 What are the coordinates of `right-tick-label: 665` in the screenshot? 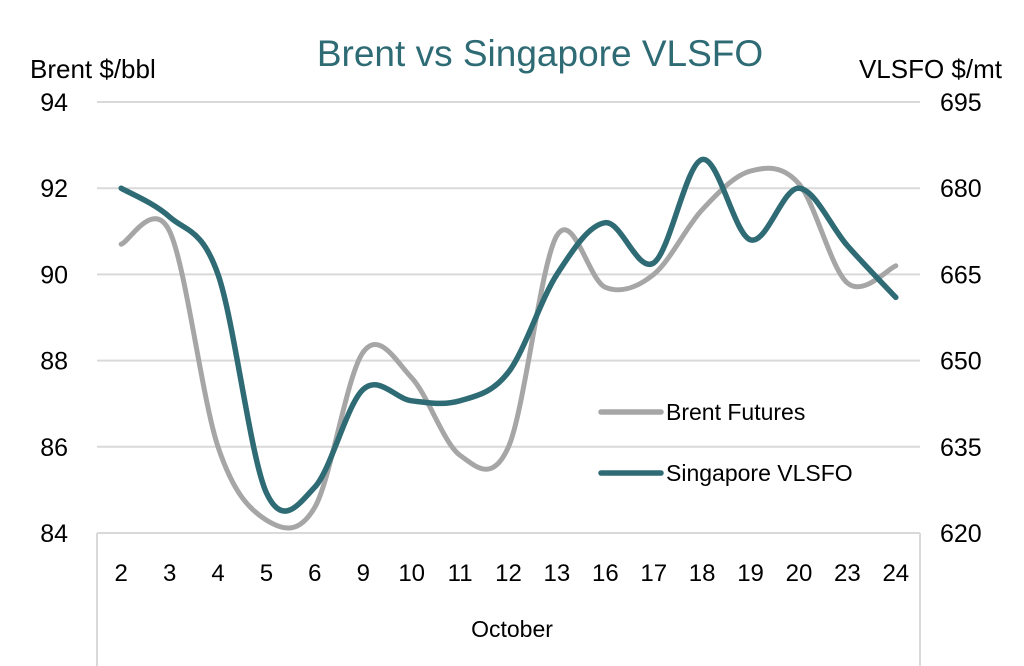 It's located at (961, 275).